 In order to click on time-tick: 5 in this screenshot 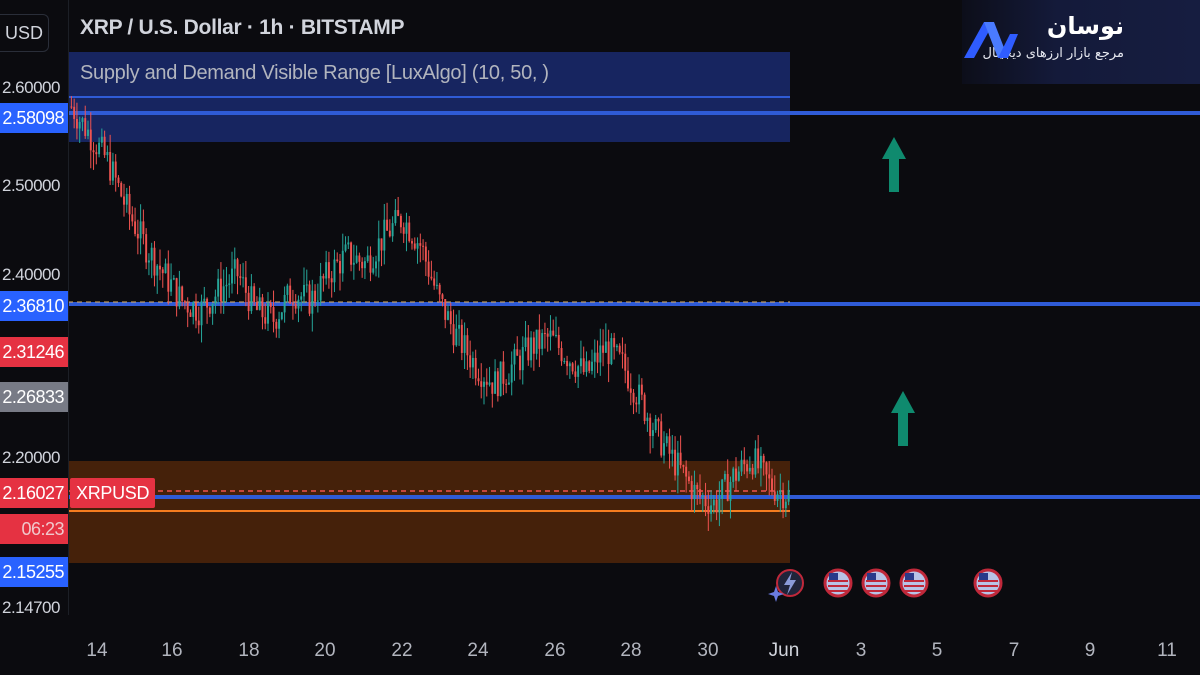, I will do `click(937, 650)`.